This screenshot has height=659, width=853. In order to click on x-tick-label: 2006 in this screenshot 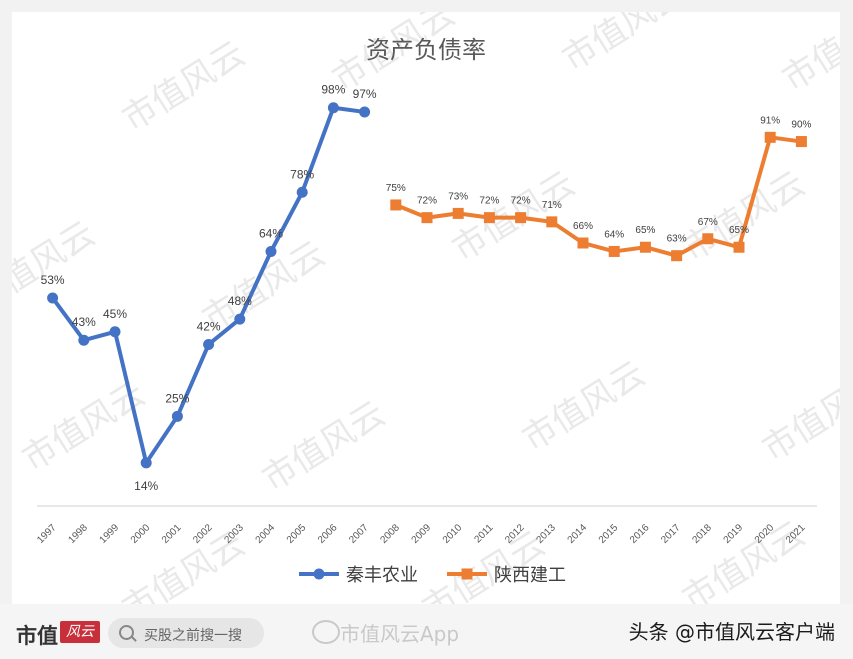, I will do `click(328, 534)`.